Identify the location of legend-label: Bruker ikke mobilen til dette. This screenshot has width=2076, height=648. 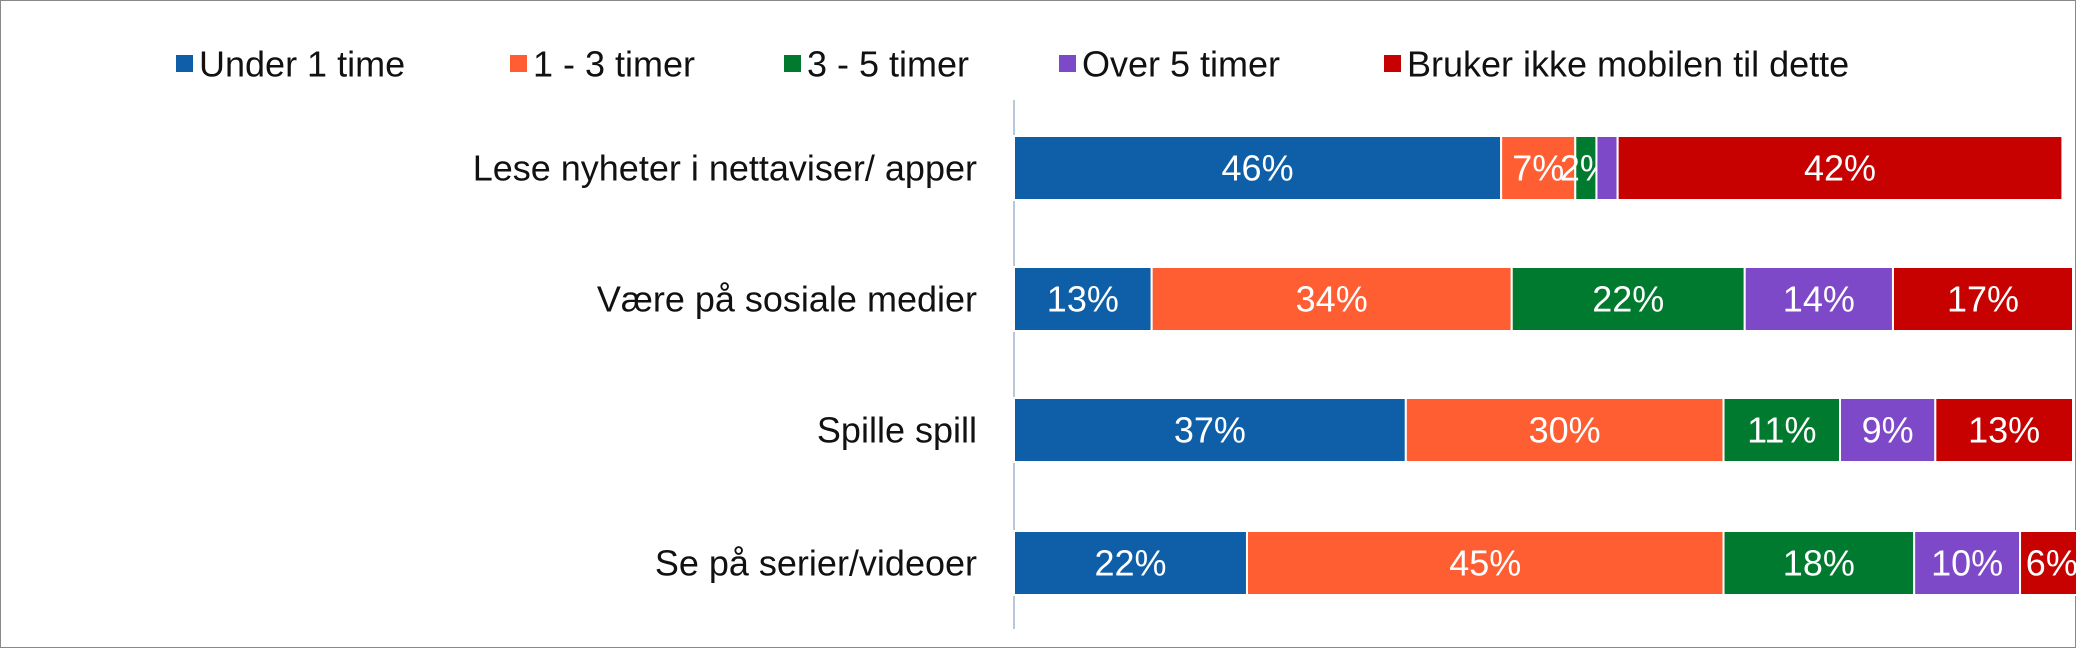
(1628, 64).